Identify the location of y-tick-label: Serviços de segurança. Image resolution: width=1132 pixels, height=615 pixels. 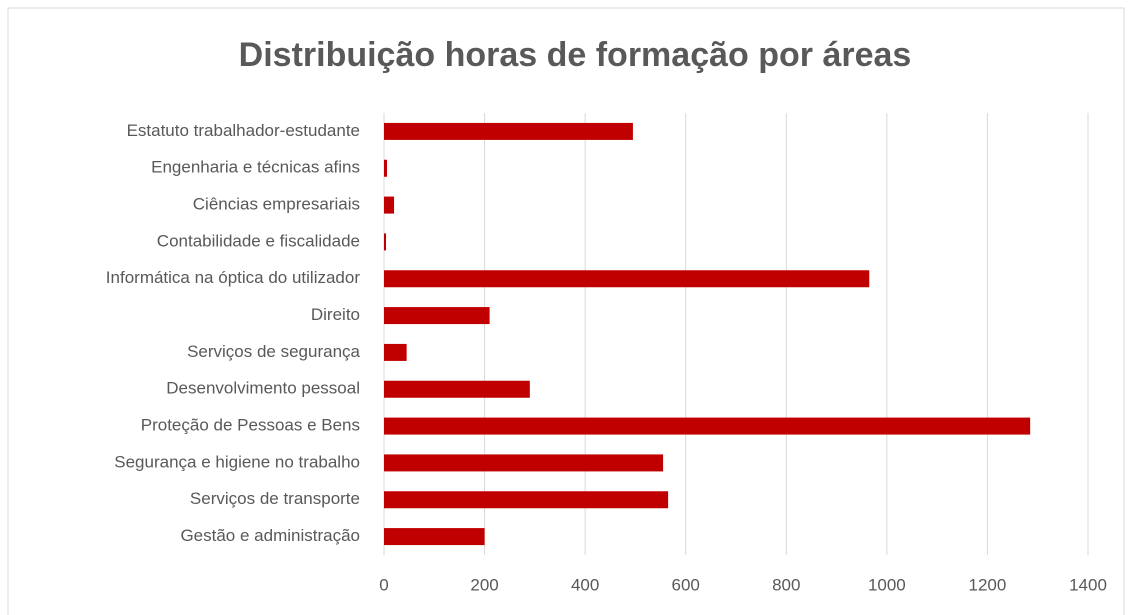
(273, 351).